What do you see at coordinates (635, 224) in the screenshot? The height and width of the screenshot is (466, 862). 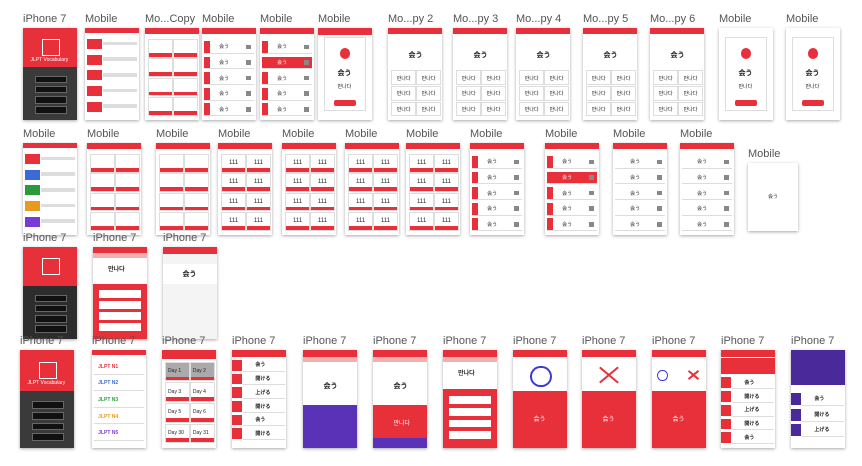 I see `row-word: 会う` at bounding box center [635, 224].